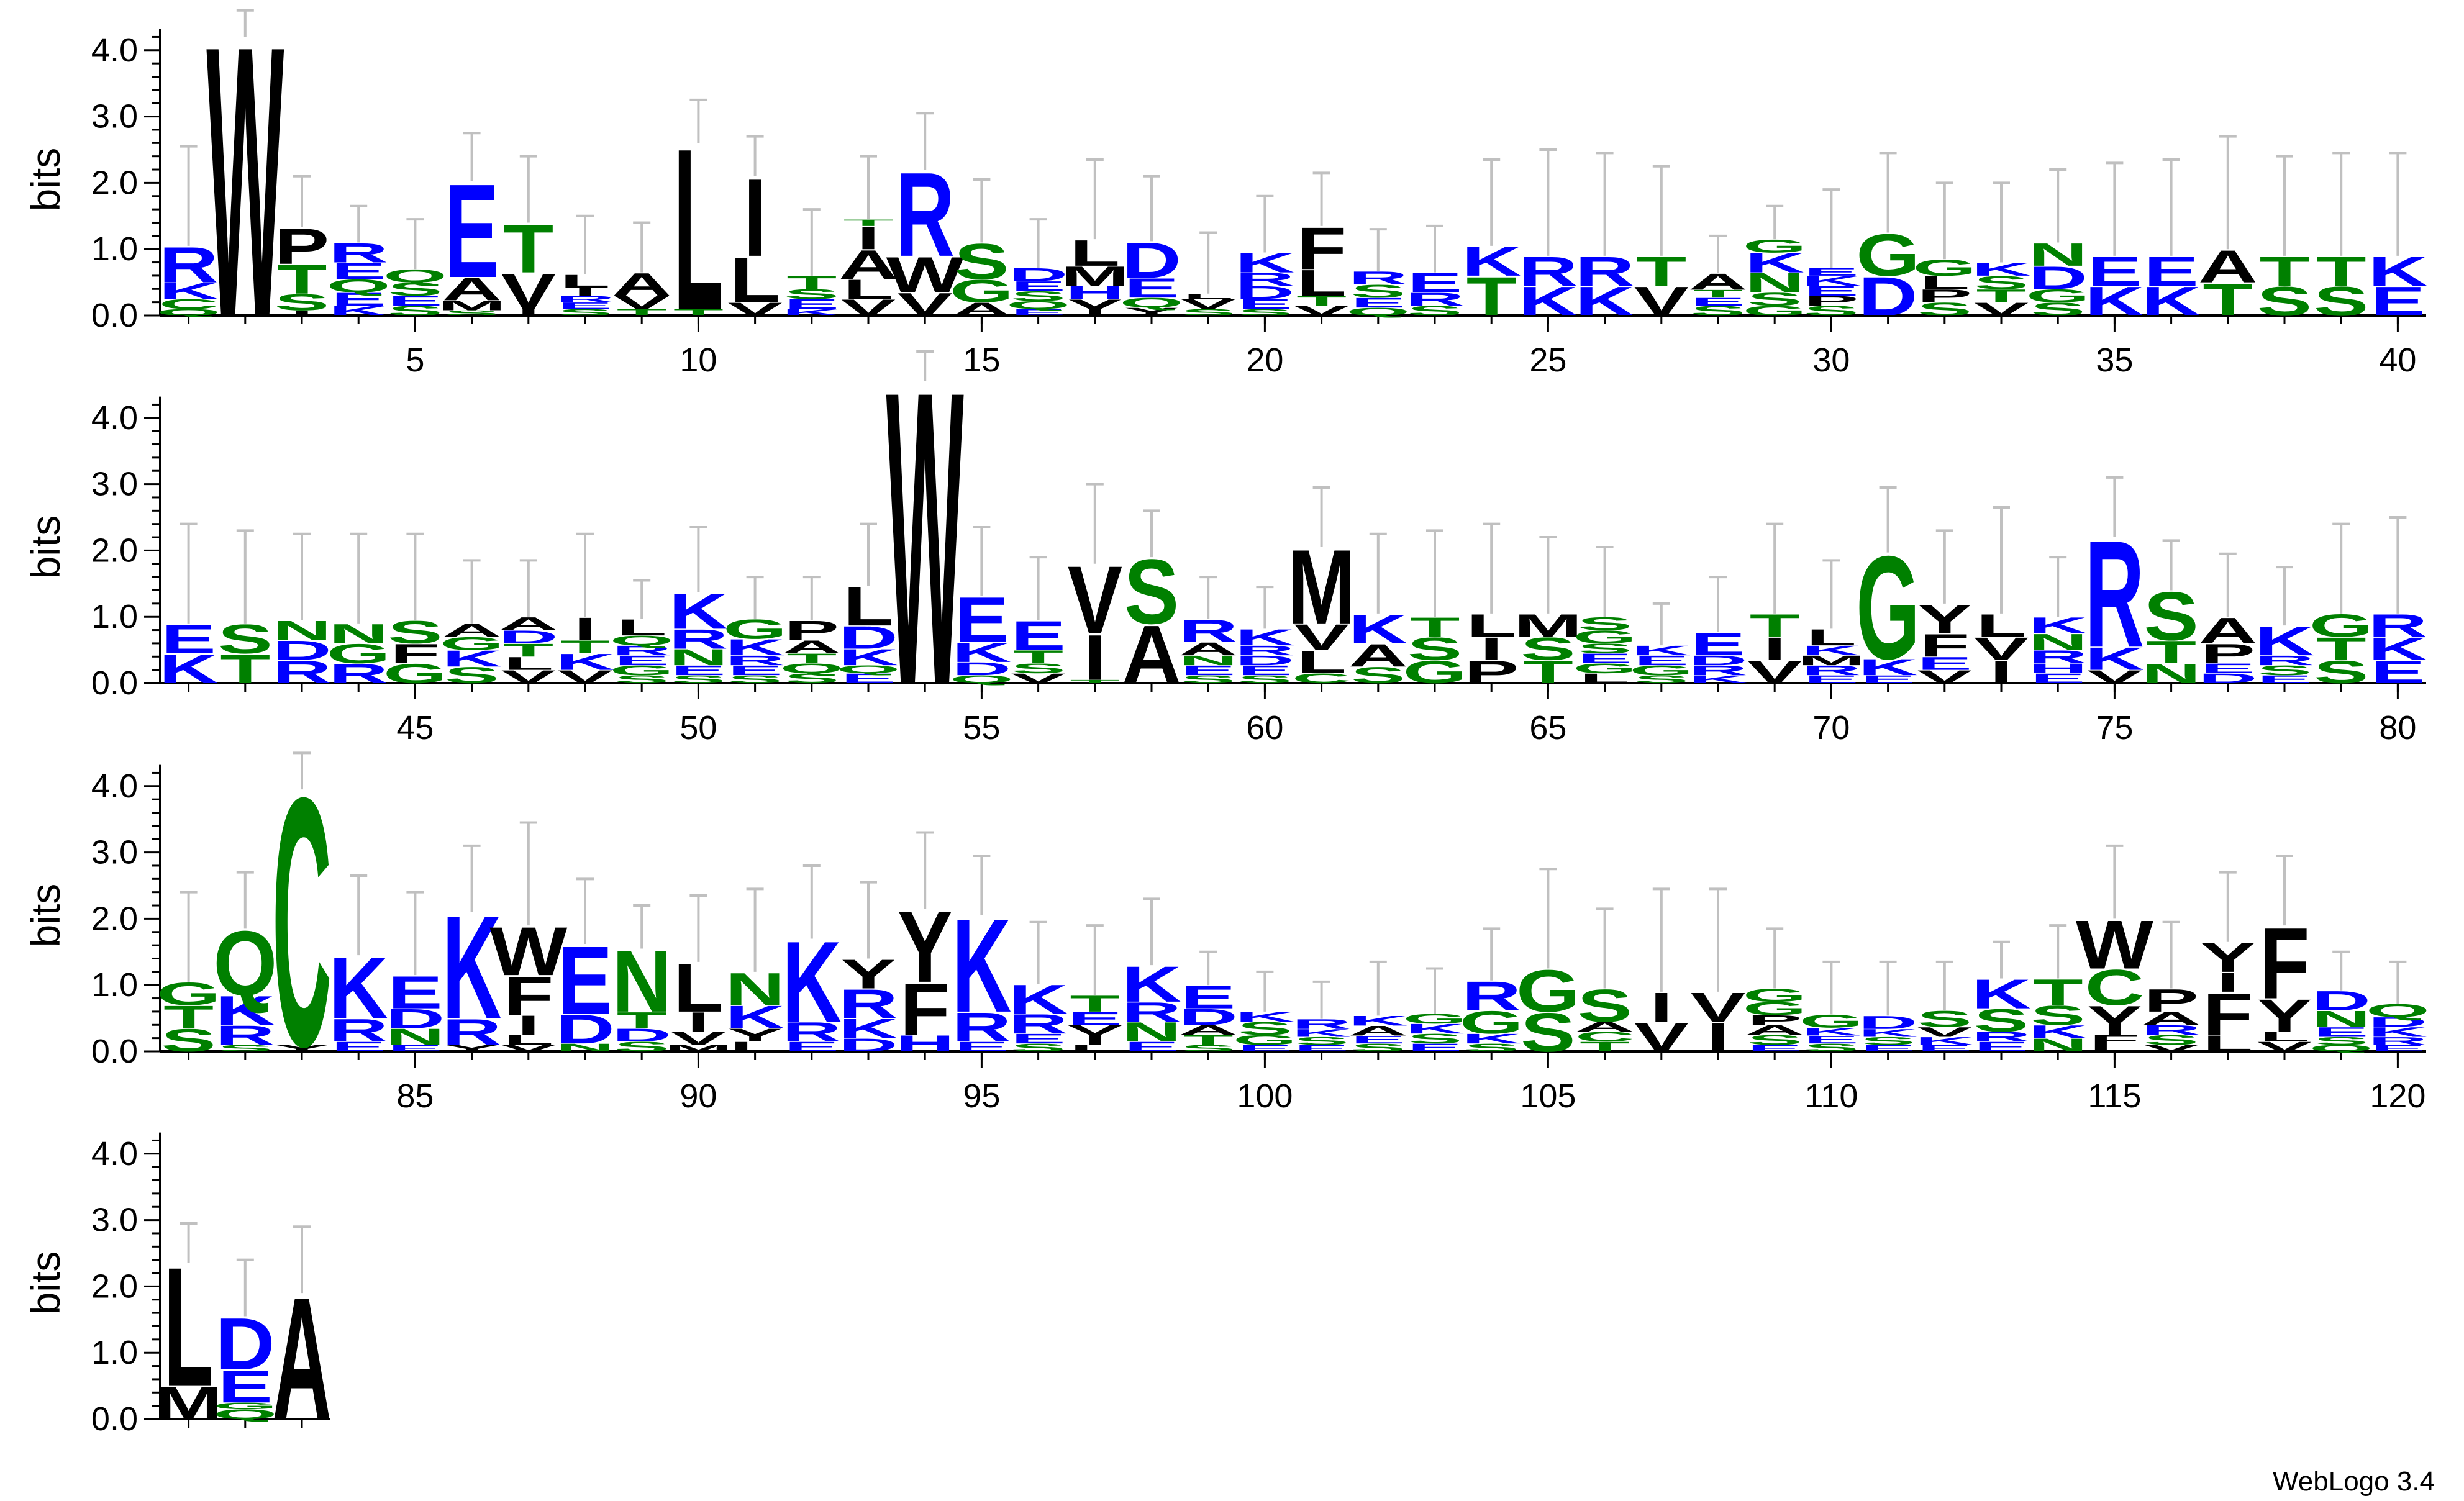  I want to click on stack-position-45: GFS, so click(415, 610).